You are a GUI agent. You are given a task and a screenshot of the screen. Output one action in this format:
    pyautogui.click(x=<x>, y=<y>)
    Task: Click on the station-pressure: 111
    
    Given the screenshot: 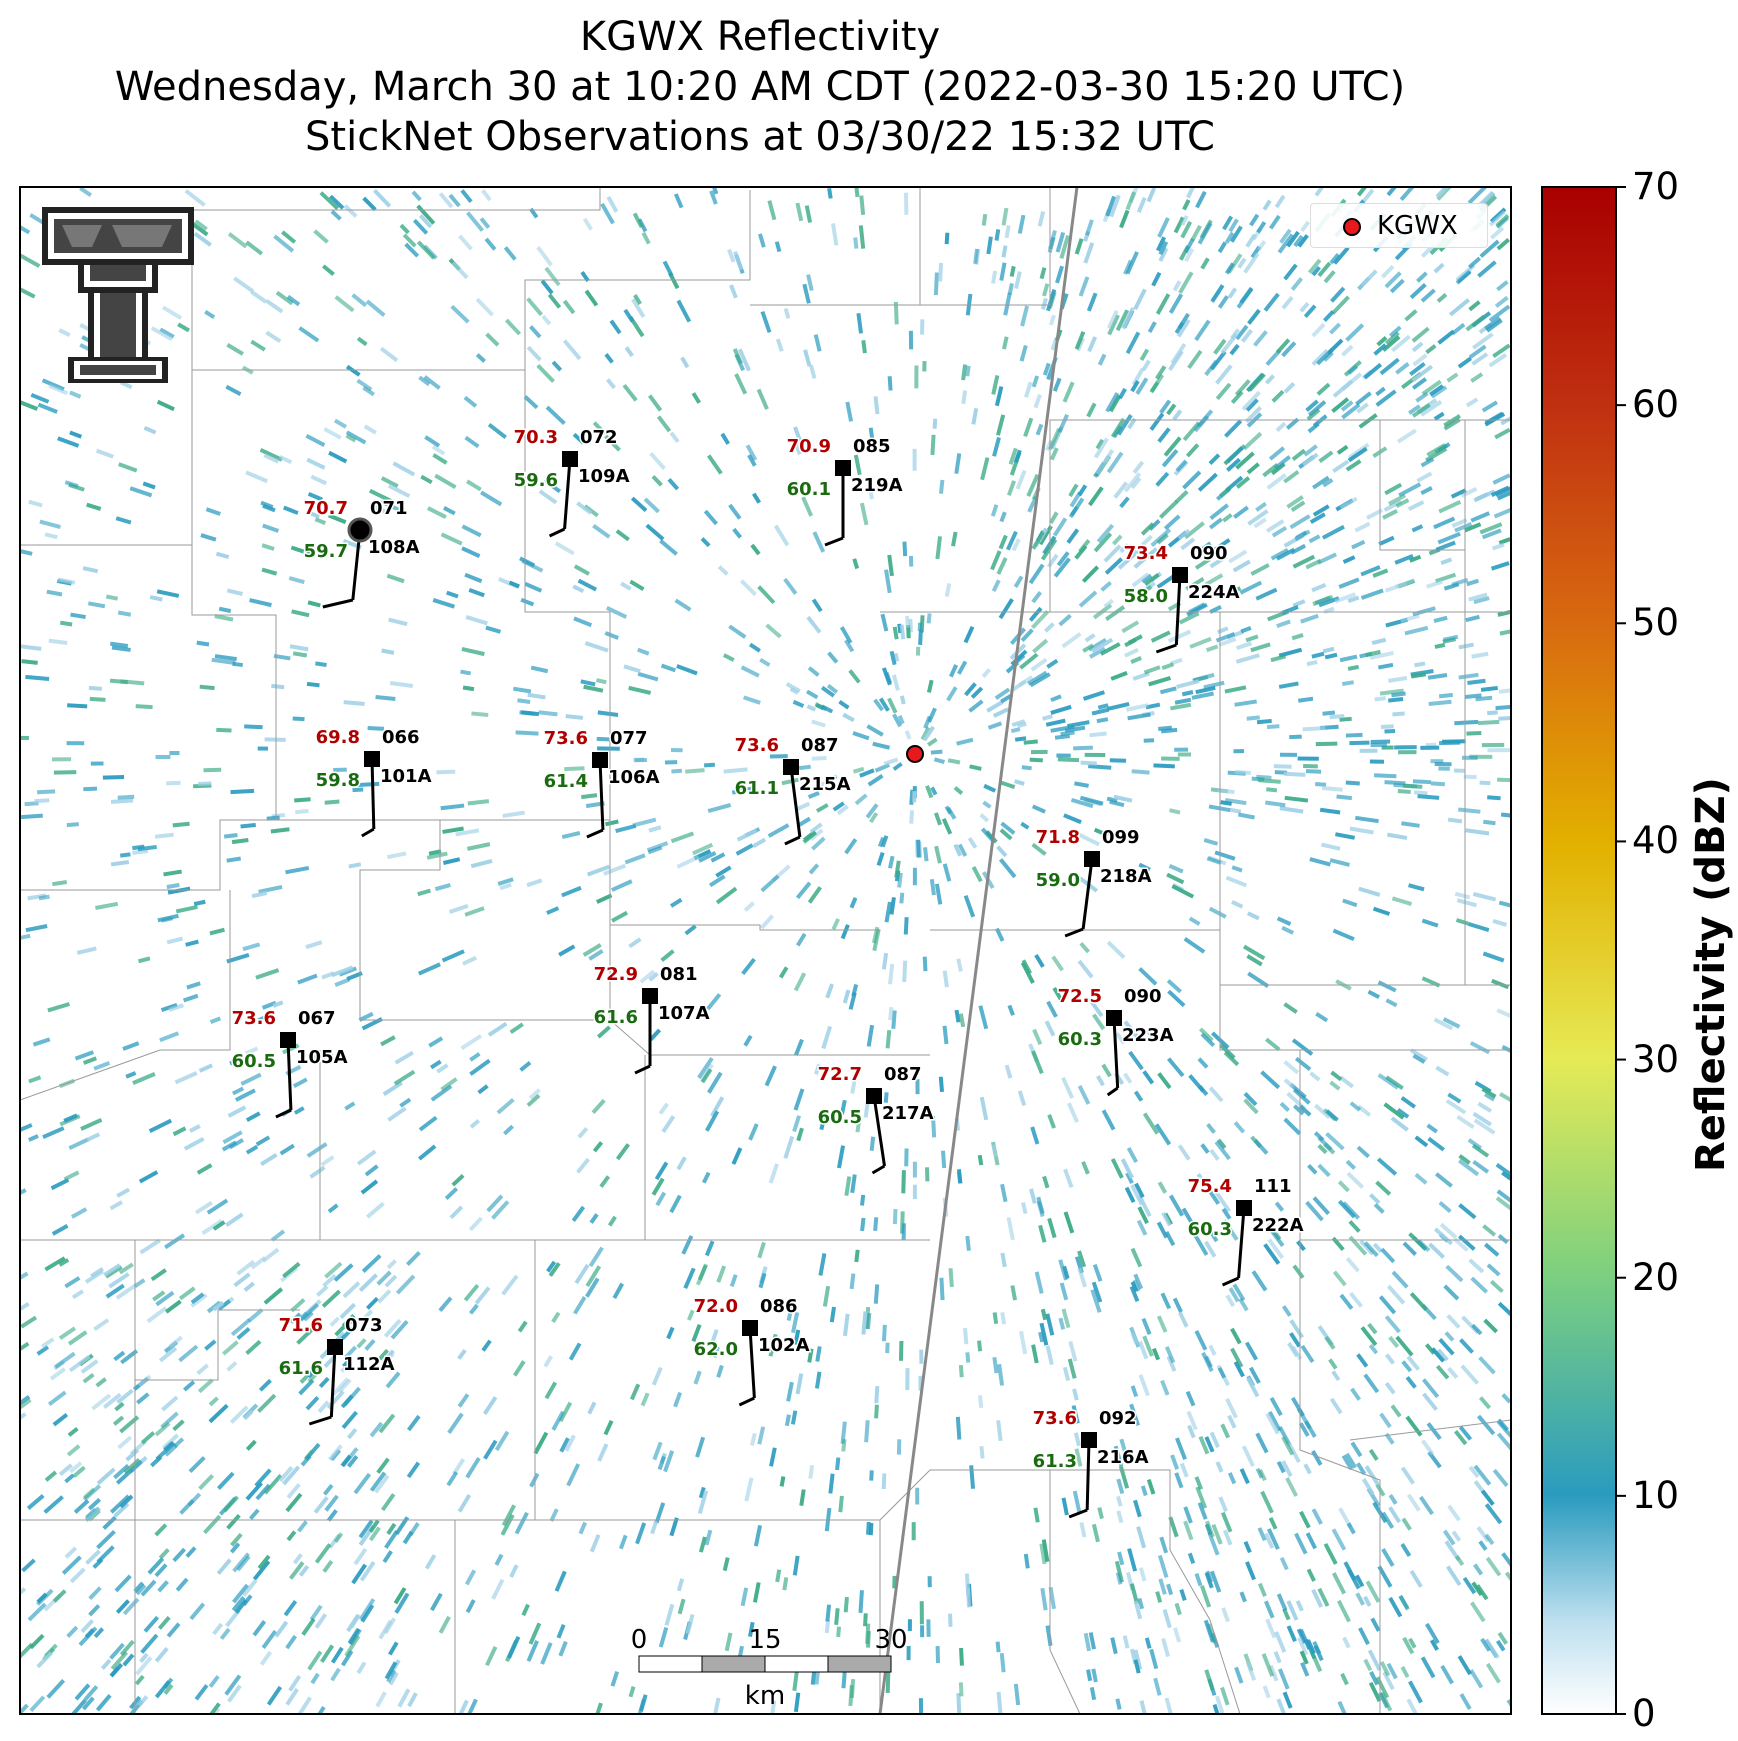 What is the action you would take?
    pyautogui.click(x=1273, y=1186)
    